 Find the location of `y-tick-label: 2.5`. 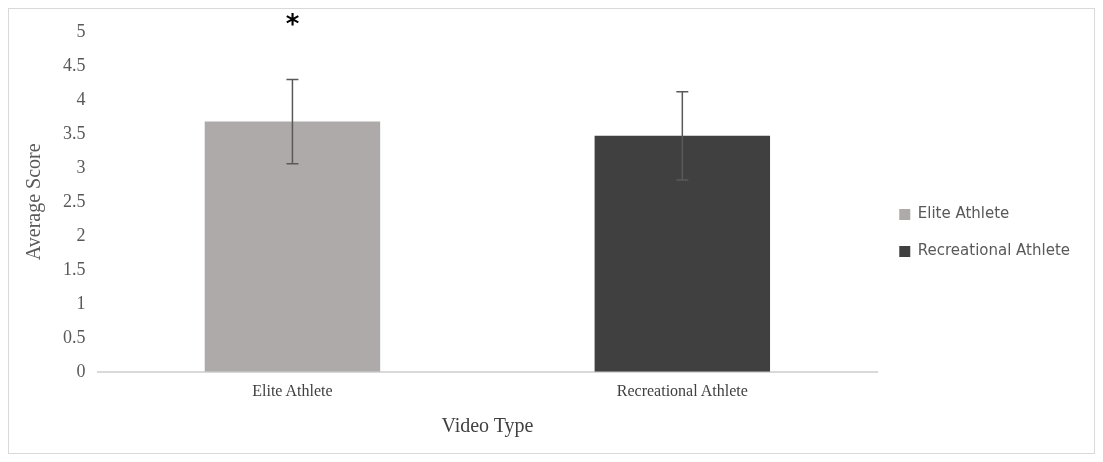

y-tick-label: 2.5 is located at coordinates (74, 200).